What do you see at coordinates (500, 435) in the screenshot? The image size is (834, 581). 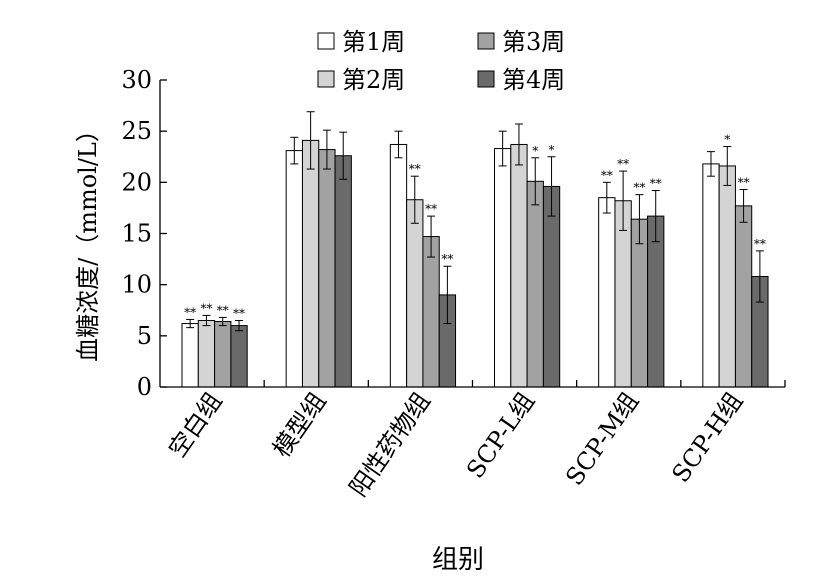 I see `x-tick-label: SCP-L组` at bounding box center [500, 435].